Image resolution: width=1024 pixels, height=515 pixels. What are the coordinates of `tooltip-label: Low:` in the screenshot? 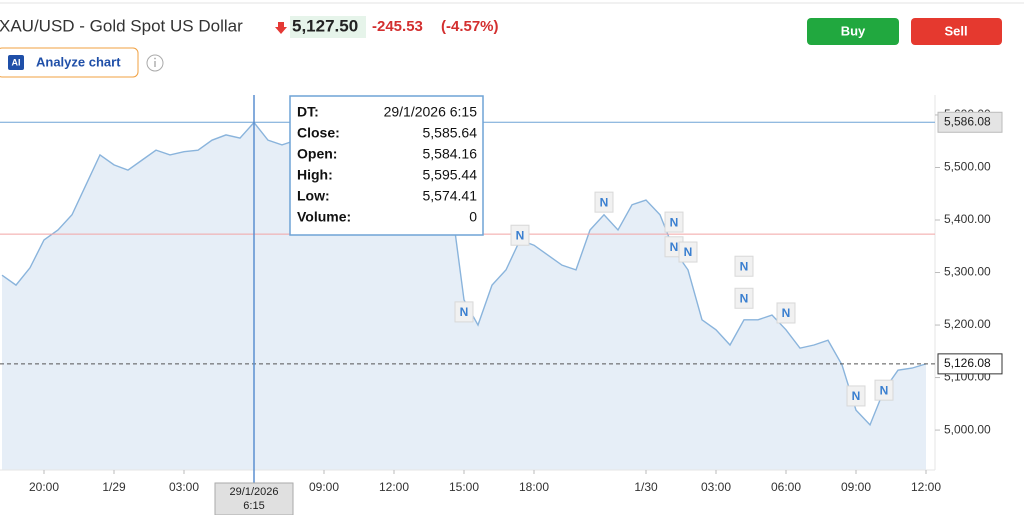 It's located at (313, 196).